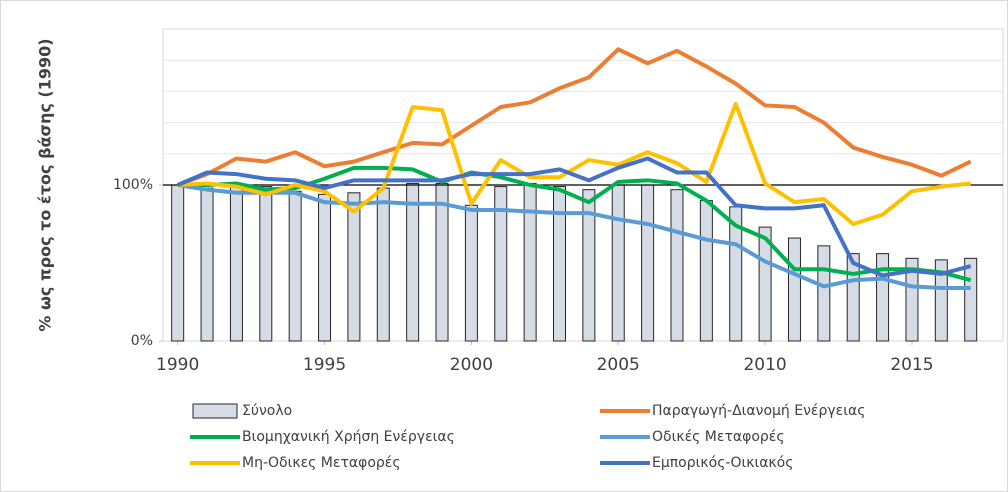 The image size is (1008, 492). What do you see at coordinates (758, 411) in the screenshot?
I see `legend-label: Παραγωγή-Διανομή Ενέργειας` at bounding box center [758, 411].